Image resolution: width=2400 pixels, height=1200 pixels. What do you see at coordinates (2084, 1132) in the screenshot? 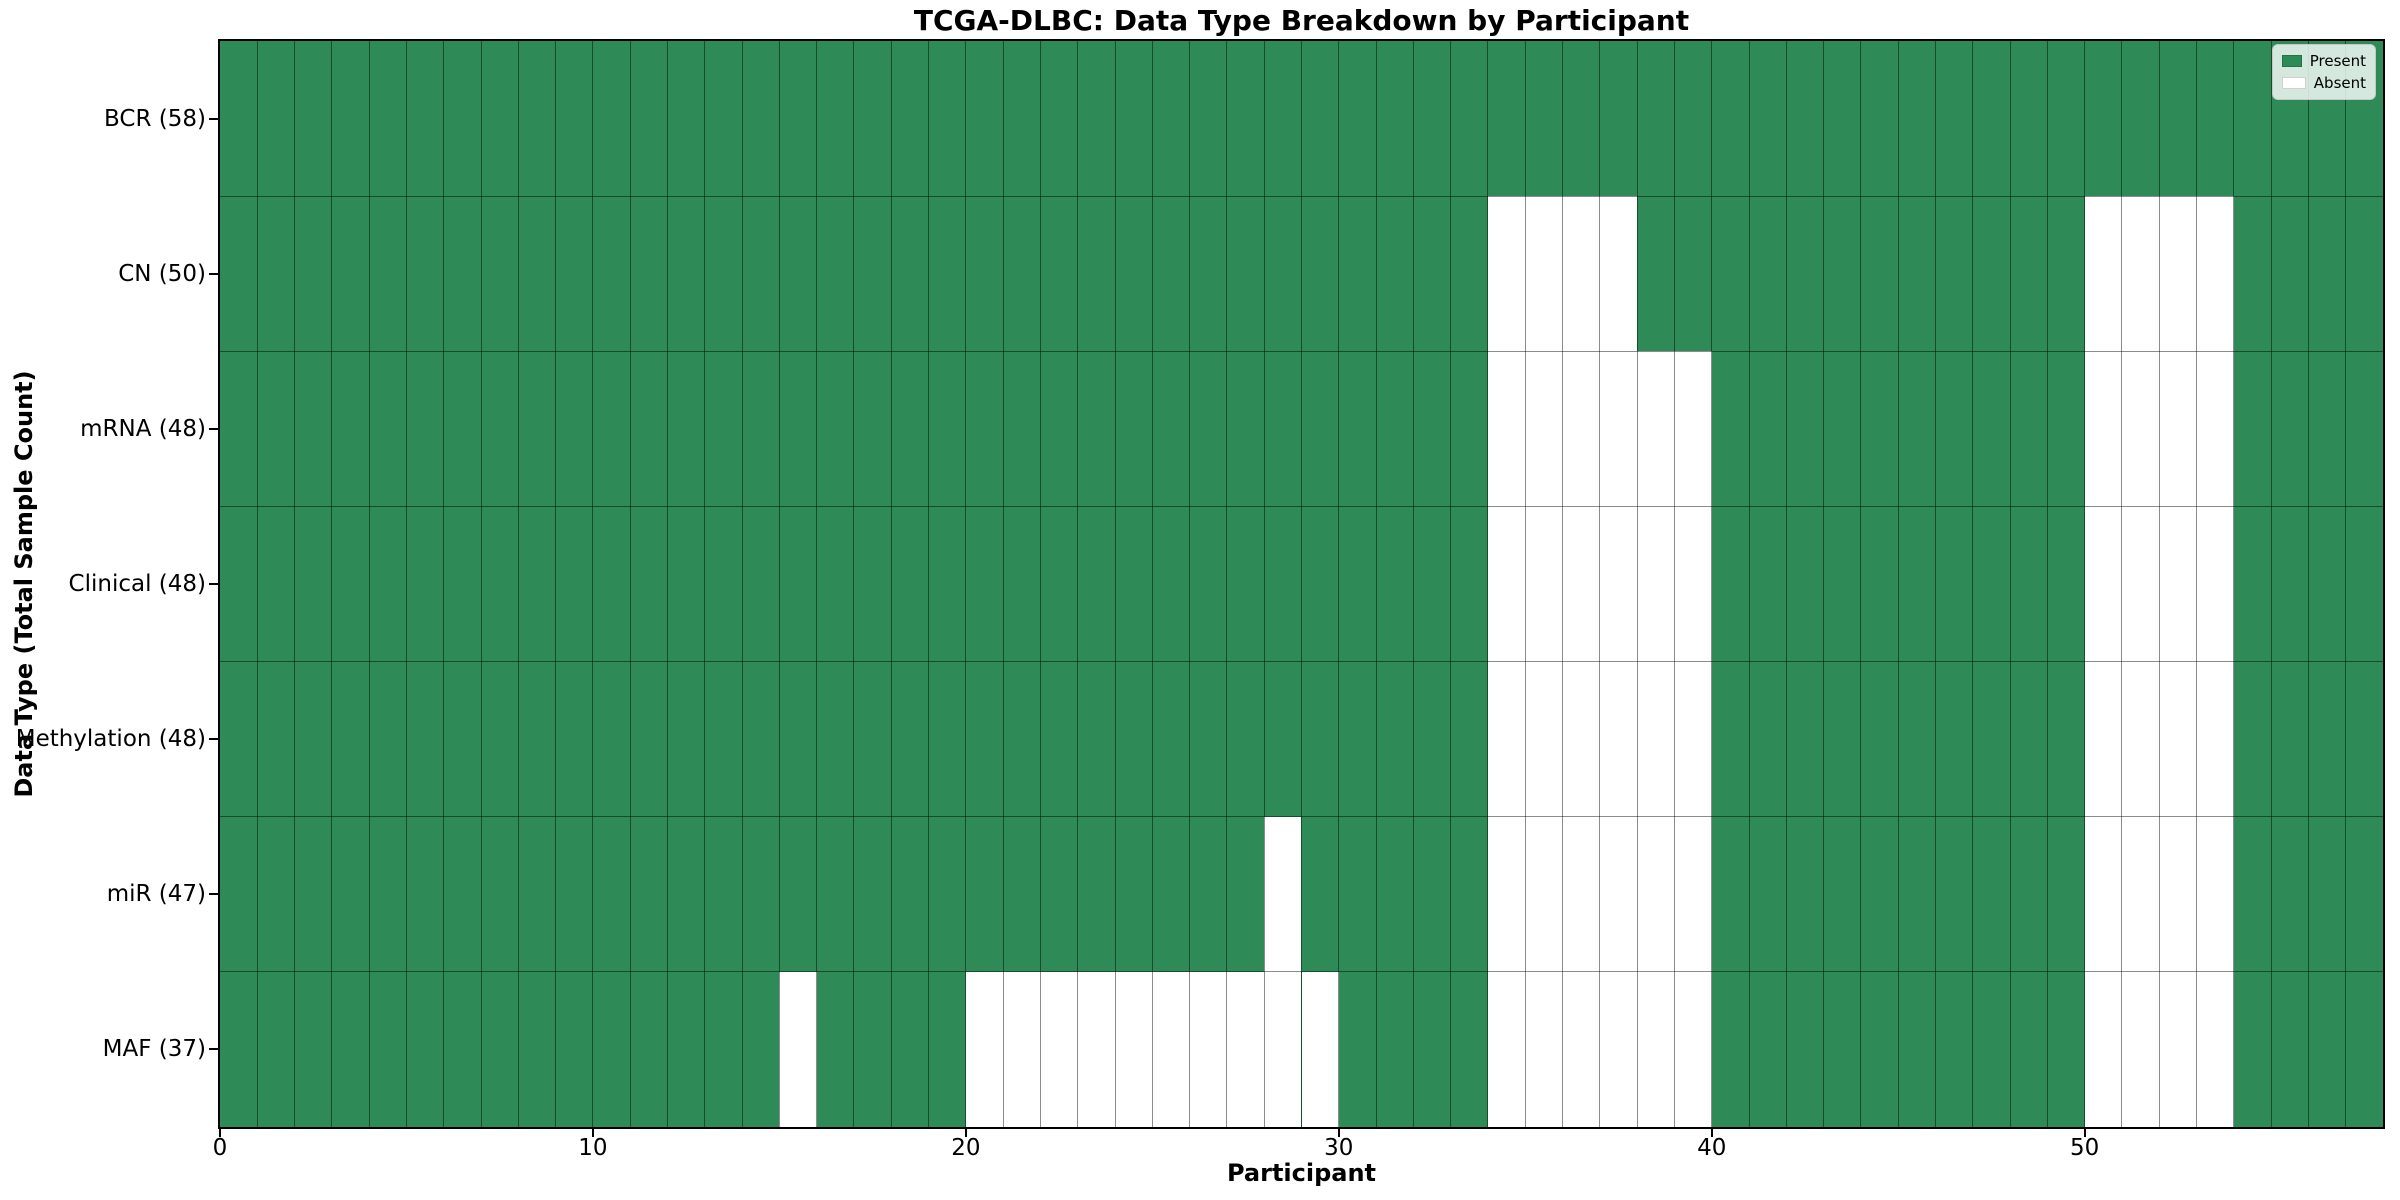
I see `x-tick-mark` at bounding box center [2084, 1132].